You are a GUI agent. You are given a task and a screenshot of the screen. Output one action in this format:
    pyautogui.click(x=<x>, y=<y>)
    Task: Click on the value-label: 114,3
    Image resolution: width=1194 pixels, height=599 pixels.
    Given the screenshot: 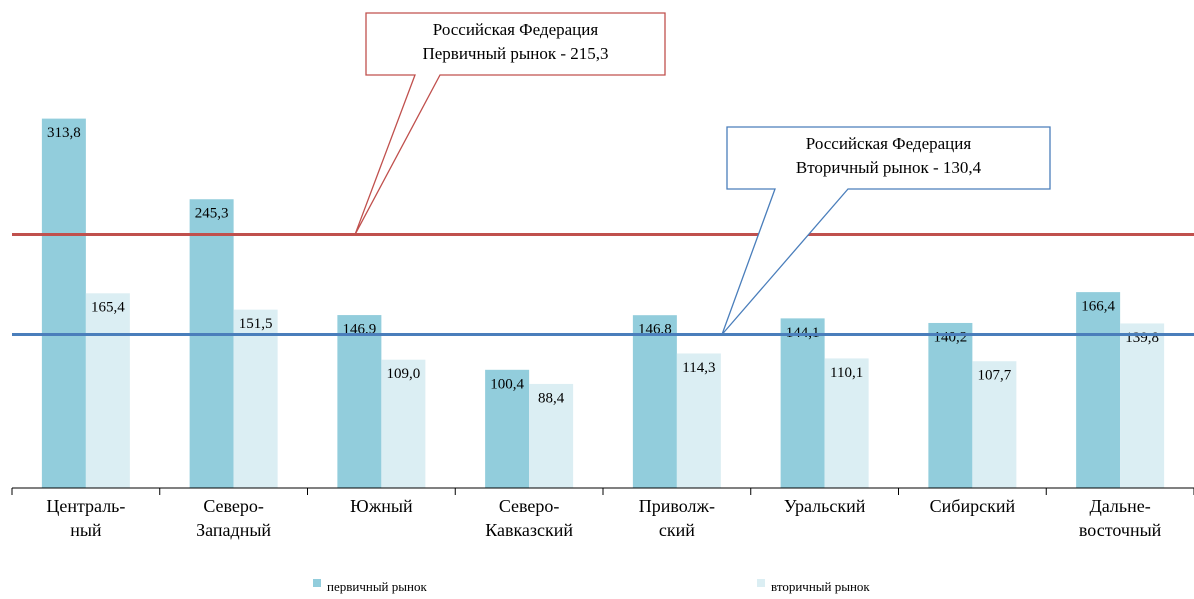 What is the action you would take?
    pyautogui.click(x=698, y=368)
    